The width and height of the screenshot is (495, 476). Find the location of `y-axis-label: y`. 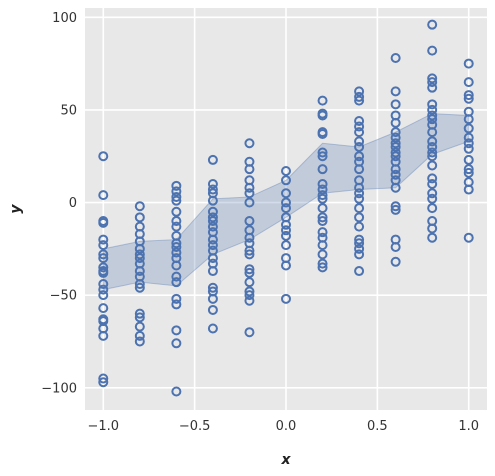

y-axis-label: y is located at coordinates (16, 209).